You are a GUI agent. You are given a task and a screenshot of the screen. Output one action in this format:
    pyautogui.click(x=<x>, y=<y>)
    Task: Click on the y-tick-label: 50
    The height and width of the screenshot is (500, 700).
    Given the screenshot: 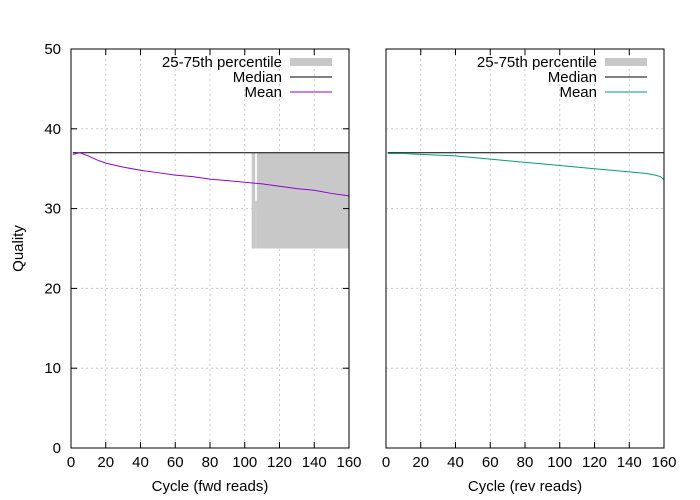 What is the action you would take?
    pyautogui.click(x=52, y=49)
    